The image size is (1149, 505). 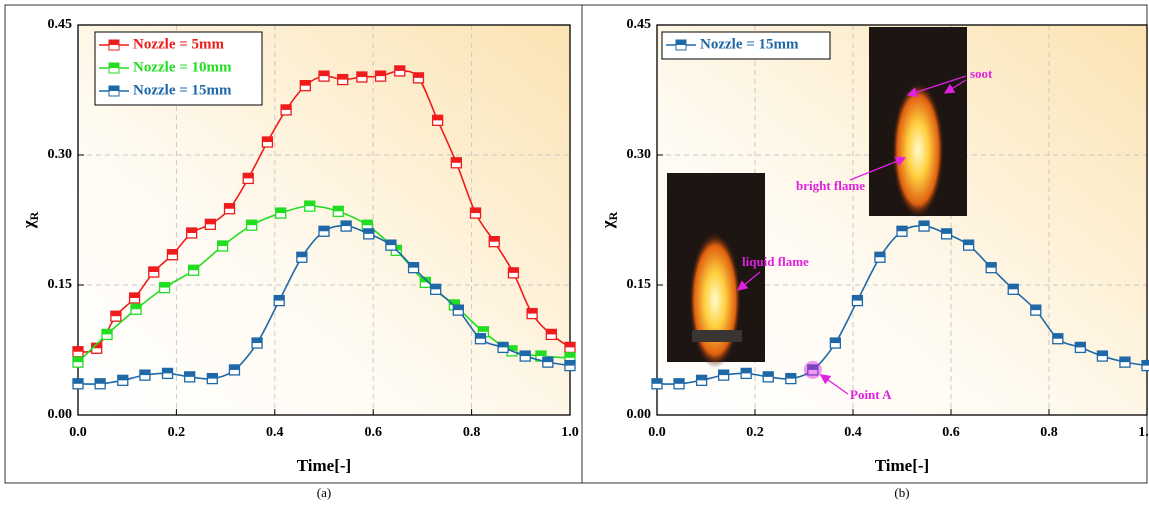 What do you see at coordinates (853, 432) in the screenshot?
I see `x-tick-label: 0.4` at bounding box center [853, 432].